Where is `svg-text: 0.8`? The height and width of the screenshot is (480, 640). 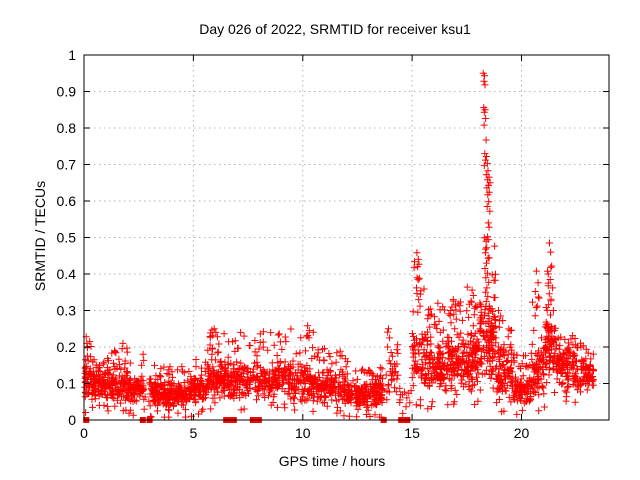
svg-text: 0.8 is located at coordinates (67, 128).